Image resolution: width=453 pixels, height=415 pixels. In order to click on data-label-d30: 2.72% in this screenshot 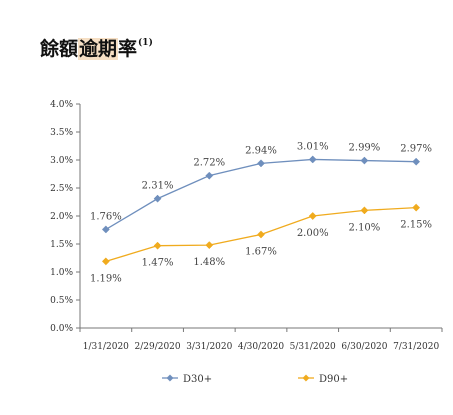, I will do `click(209, 163)`.